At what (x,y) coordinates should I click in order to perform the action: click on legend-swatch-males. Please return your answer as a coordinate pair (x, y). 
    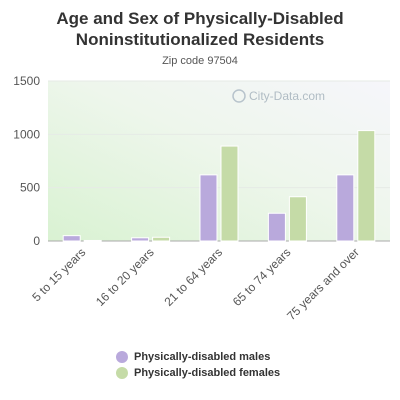
    Looking at the image, I should click on (122, 357).